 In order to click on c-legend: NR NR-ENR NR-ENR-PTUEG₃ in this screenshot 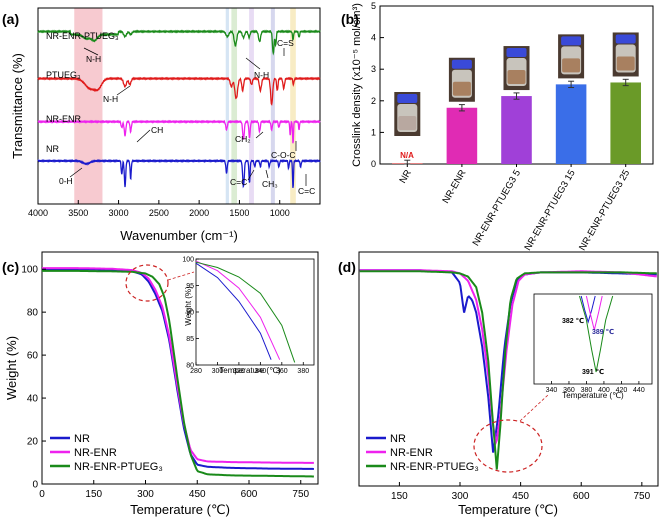, I will do `click(106, 453)`.